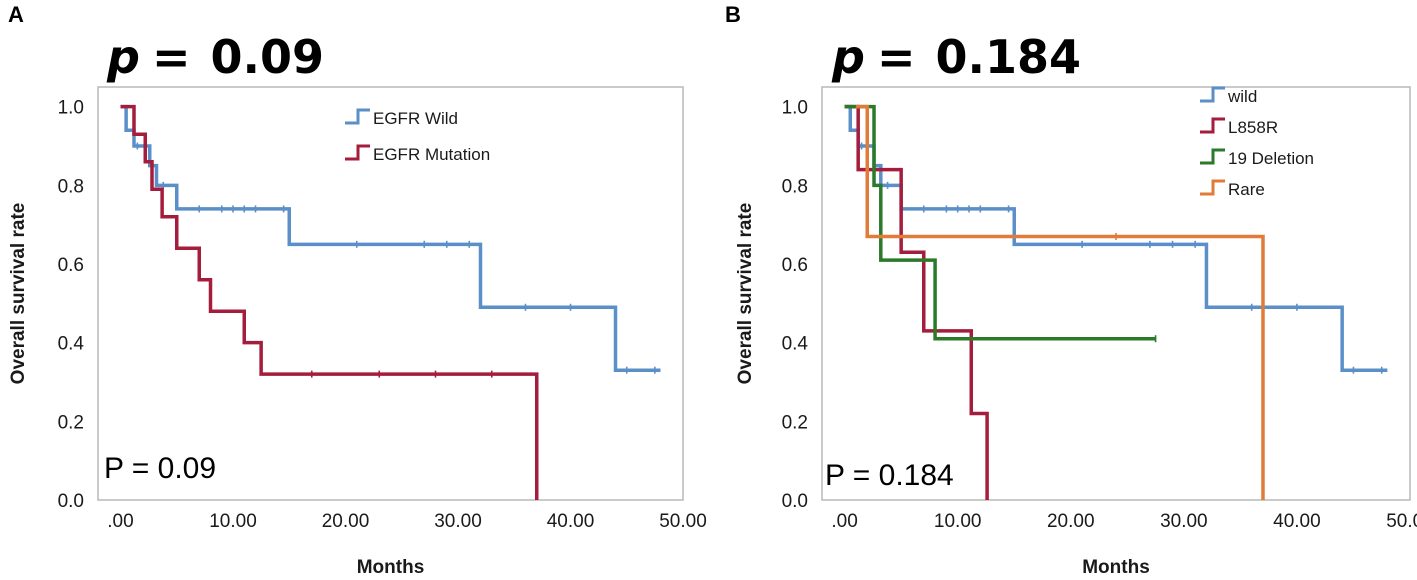 This screenshot has height=580, width=1417. I want to click on pa-y-tick-label: 0.6, so click(71, 265).